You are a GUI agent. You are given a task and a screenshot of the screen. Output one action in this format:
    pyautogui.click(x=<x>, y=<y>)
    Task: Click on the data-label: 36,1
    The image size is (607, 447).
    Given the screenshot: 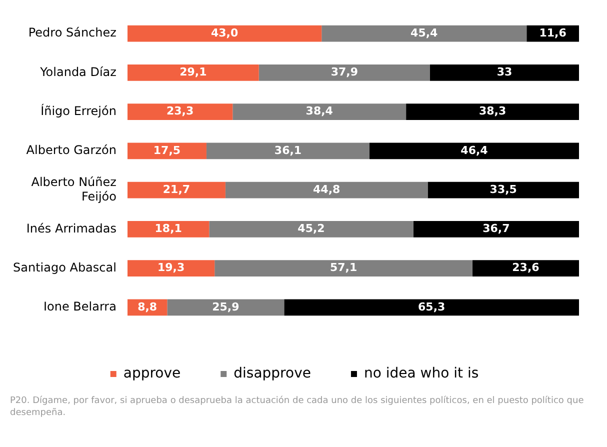 What is the action you would take?
    pyautogui.click(x=288, y=150)
    